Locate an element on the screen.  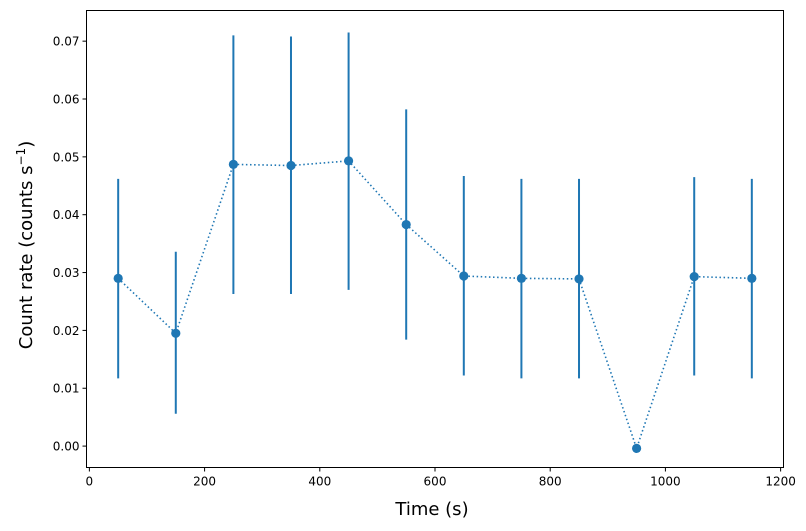
x-axis-label: Time (s) is located at coordinates (431, 509).